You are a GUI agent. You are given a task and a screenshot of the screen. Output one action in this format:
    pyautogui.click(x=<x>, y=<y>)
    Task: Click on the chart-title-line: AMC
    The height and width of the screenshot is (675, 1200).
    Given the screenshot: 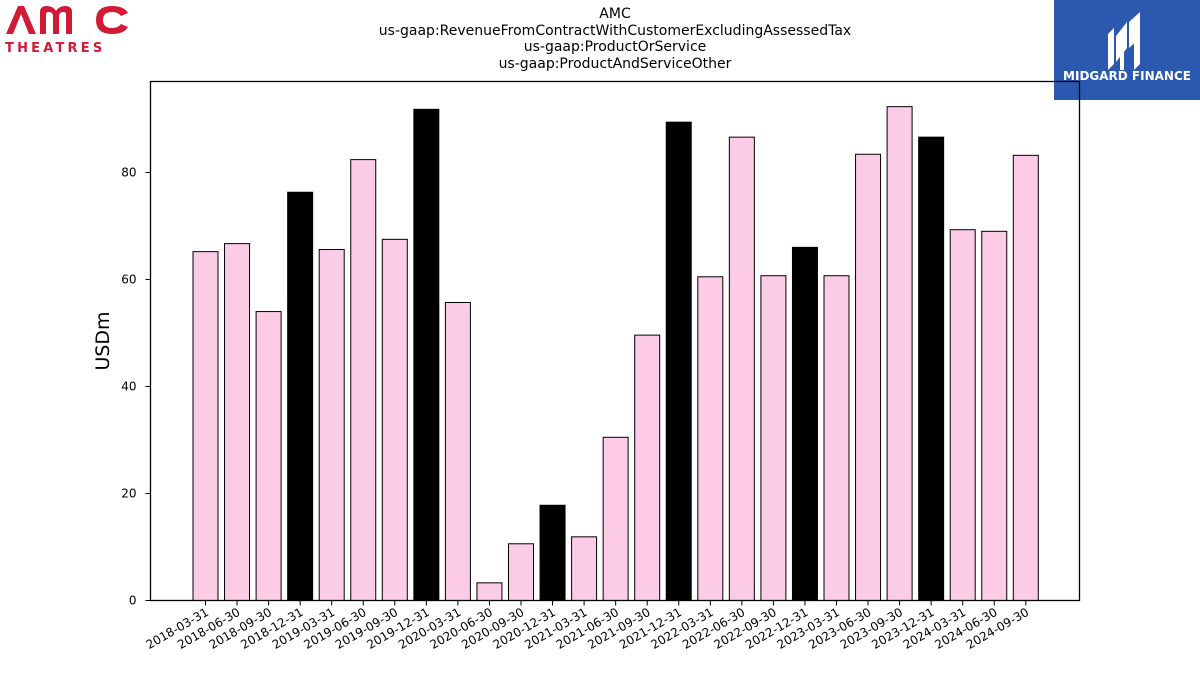 What is the action you would take?
    pyautogui.click(x=615, y=14)
    